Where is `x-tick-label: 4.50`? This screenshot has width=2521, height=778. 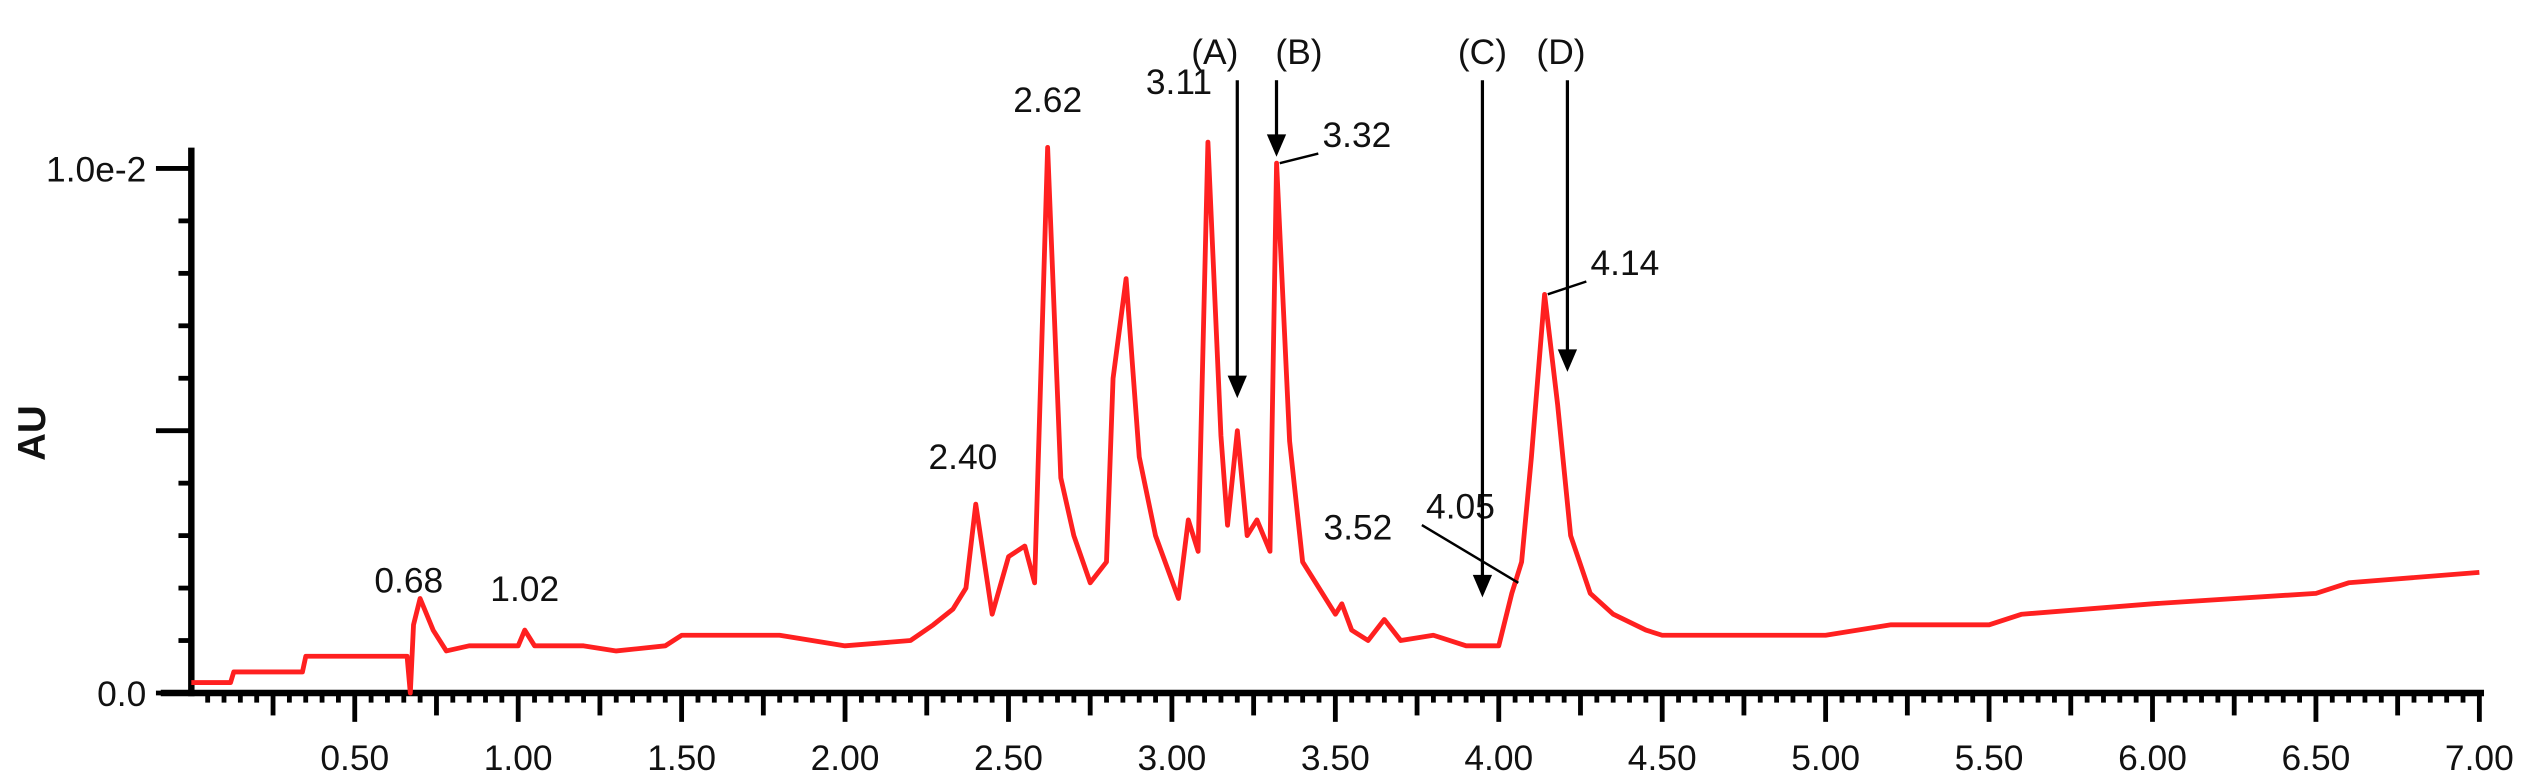
x-tick-label: 4.50 is located at coordinates (1662, 758).